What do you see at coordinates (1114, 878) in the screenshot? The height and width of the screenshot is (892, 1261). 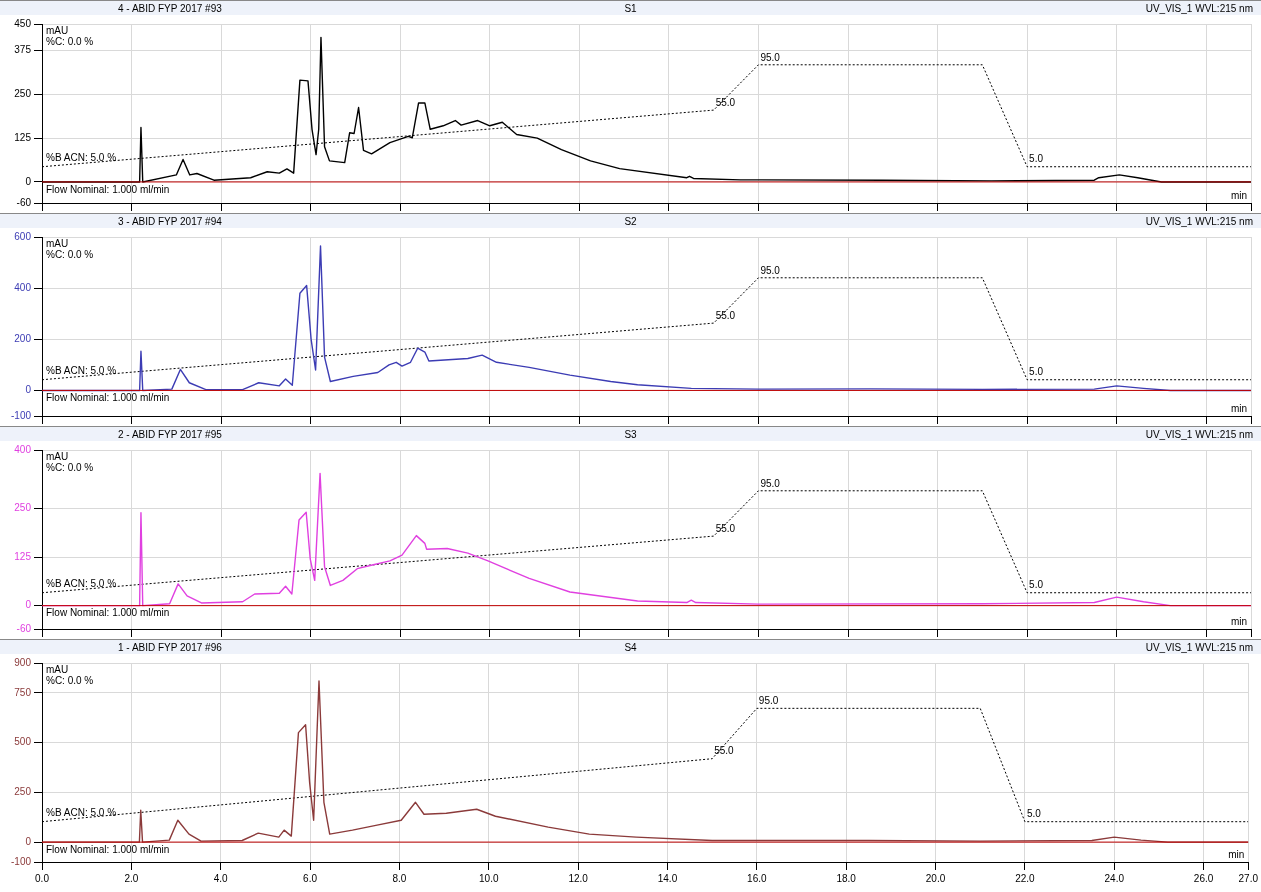 I see `x-tick-label: 24.0` at bounding box center [1114, 878].